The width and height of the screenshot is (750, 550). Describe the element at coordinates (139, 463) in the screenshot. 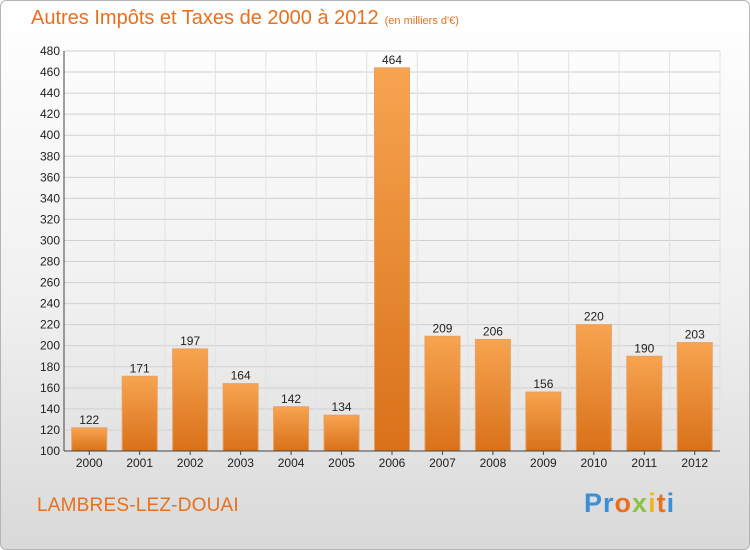

I see `x-tick-label: 2001` at that location.